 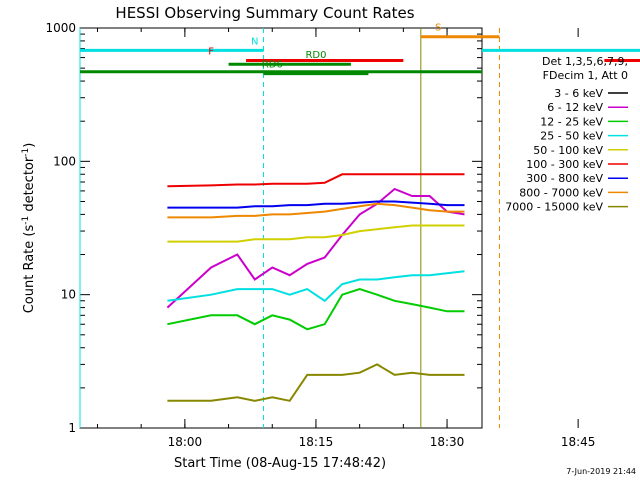 What do you see at coordinates (264, 13) in the screenshot?
I see `chart-title: HESSI Observing Summary Count Rates` at bounding box center [264, 13].